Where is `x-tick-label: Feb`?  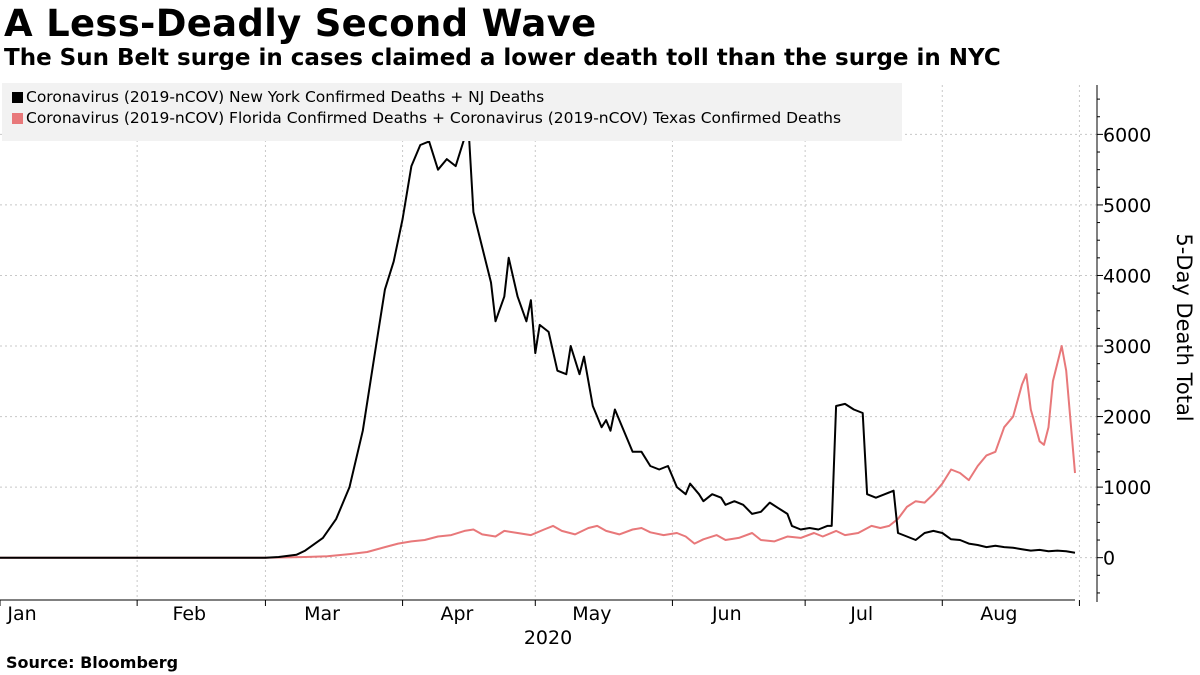 x-tick-label: Feb is located at coordinates (189, 614).